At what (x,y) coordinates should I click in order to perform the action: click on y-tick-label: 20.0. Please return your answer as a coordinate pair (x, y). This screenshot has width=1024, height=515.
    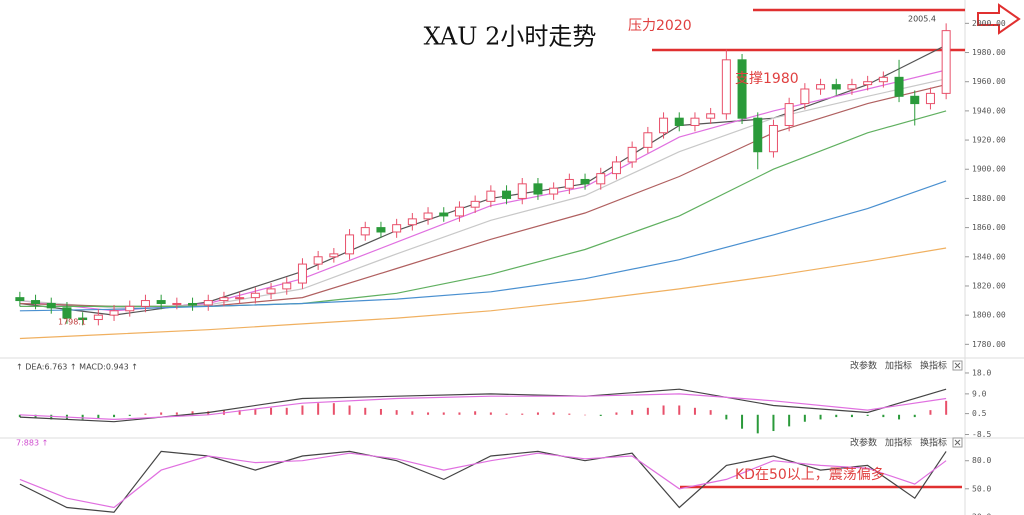
    Looking at the image, I should click on (981, 513).